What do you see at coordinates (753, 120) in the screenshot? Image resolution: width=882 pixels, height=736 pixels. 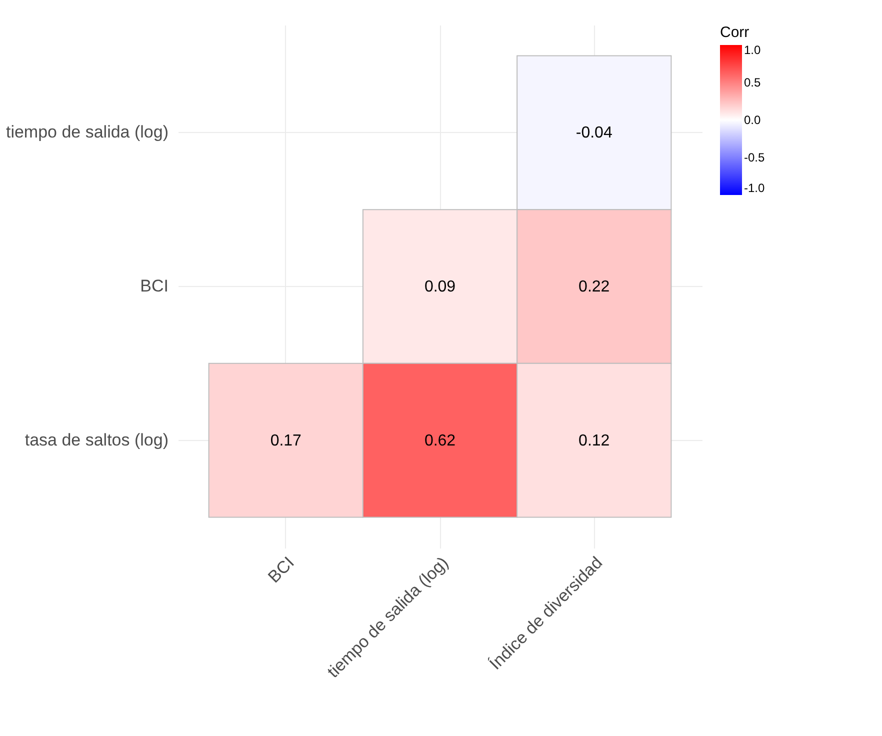 I see `color-bar-label: 0.0` at bounding box center [753, 120].